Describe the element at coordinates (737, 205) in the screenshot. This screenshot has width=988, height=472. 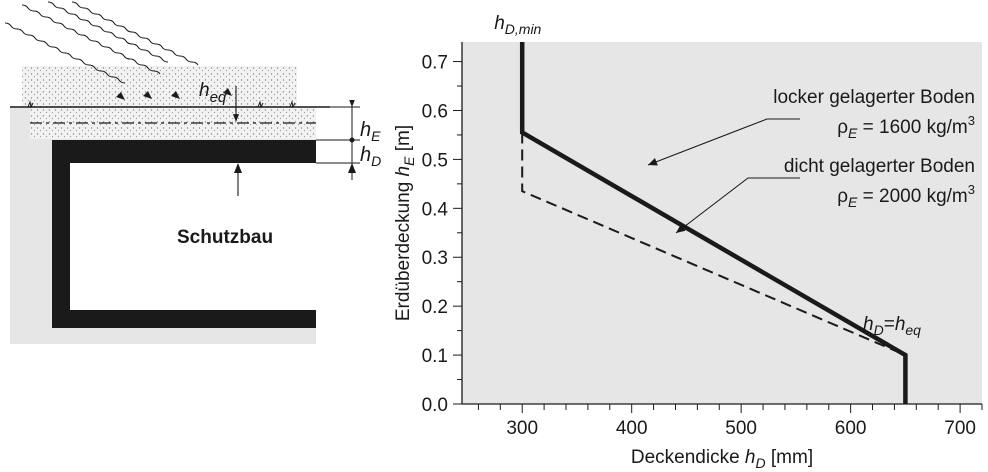
I see `leader-dense-soil` at that location.